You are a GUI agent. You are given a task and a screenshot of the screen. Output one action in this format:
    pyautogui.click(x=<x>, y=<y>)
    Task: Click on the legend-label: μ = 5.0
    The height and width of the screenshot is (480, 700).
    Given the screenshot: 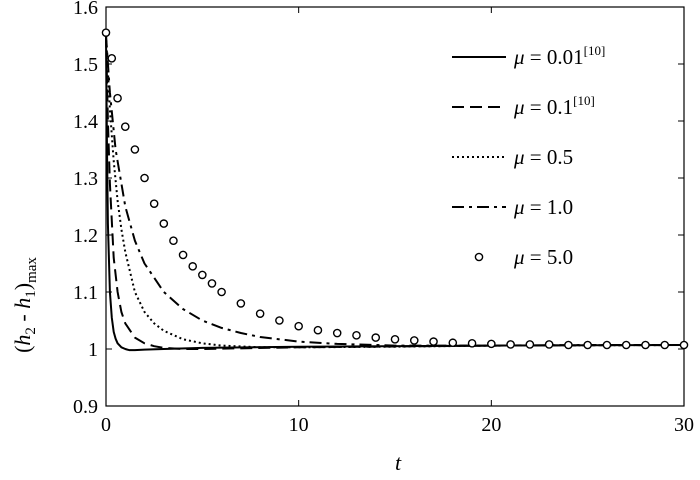 What is the action you would take?
    pyautogui.click(x=543, y=257)
    